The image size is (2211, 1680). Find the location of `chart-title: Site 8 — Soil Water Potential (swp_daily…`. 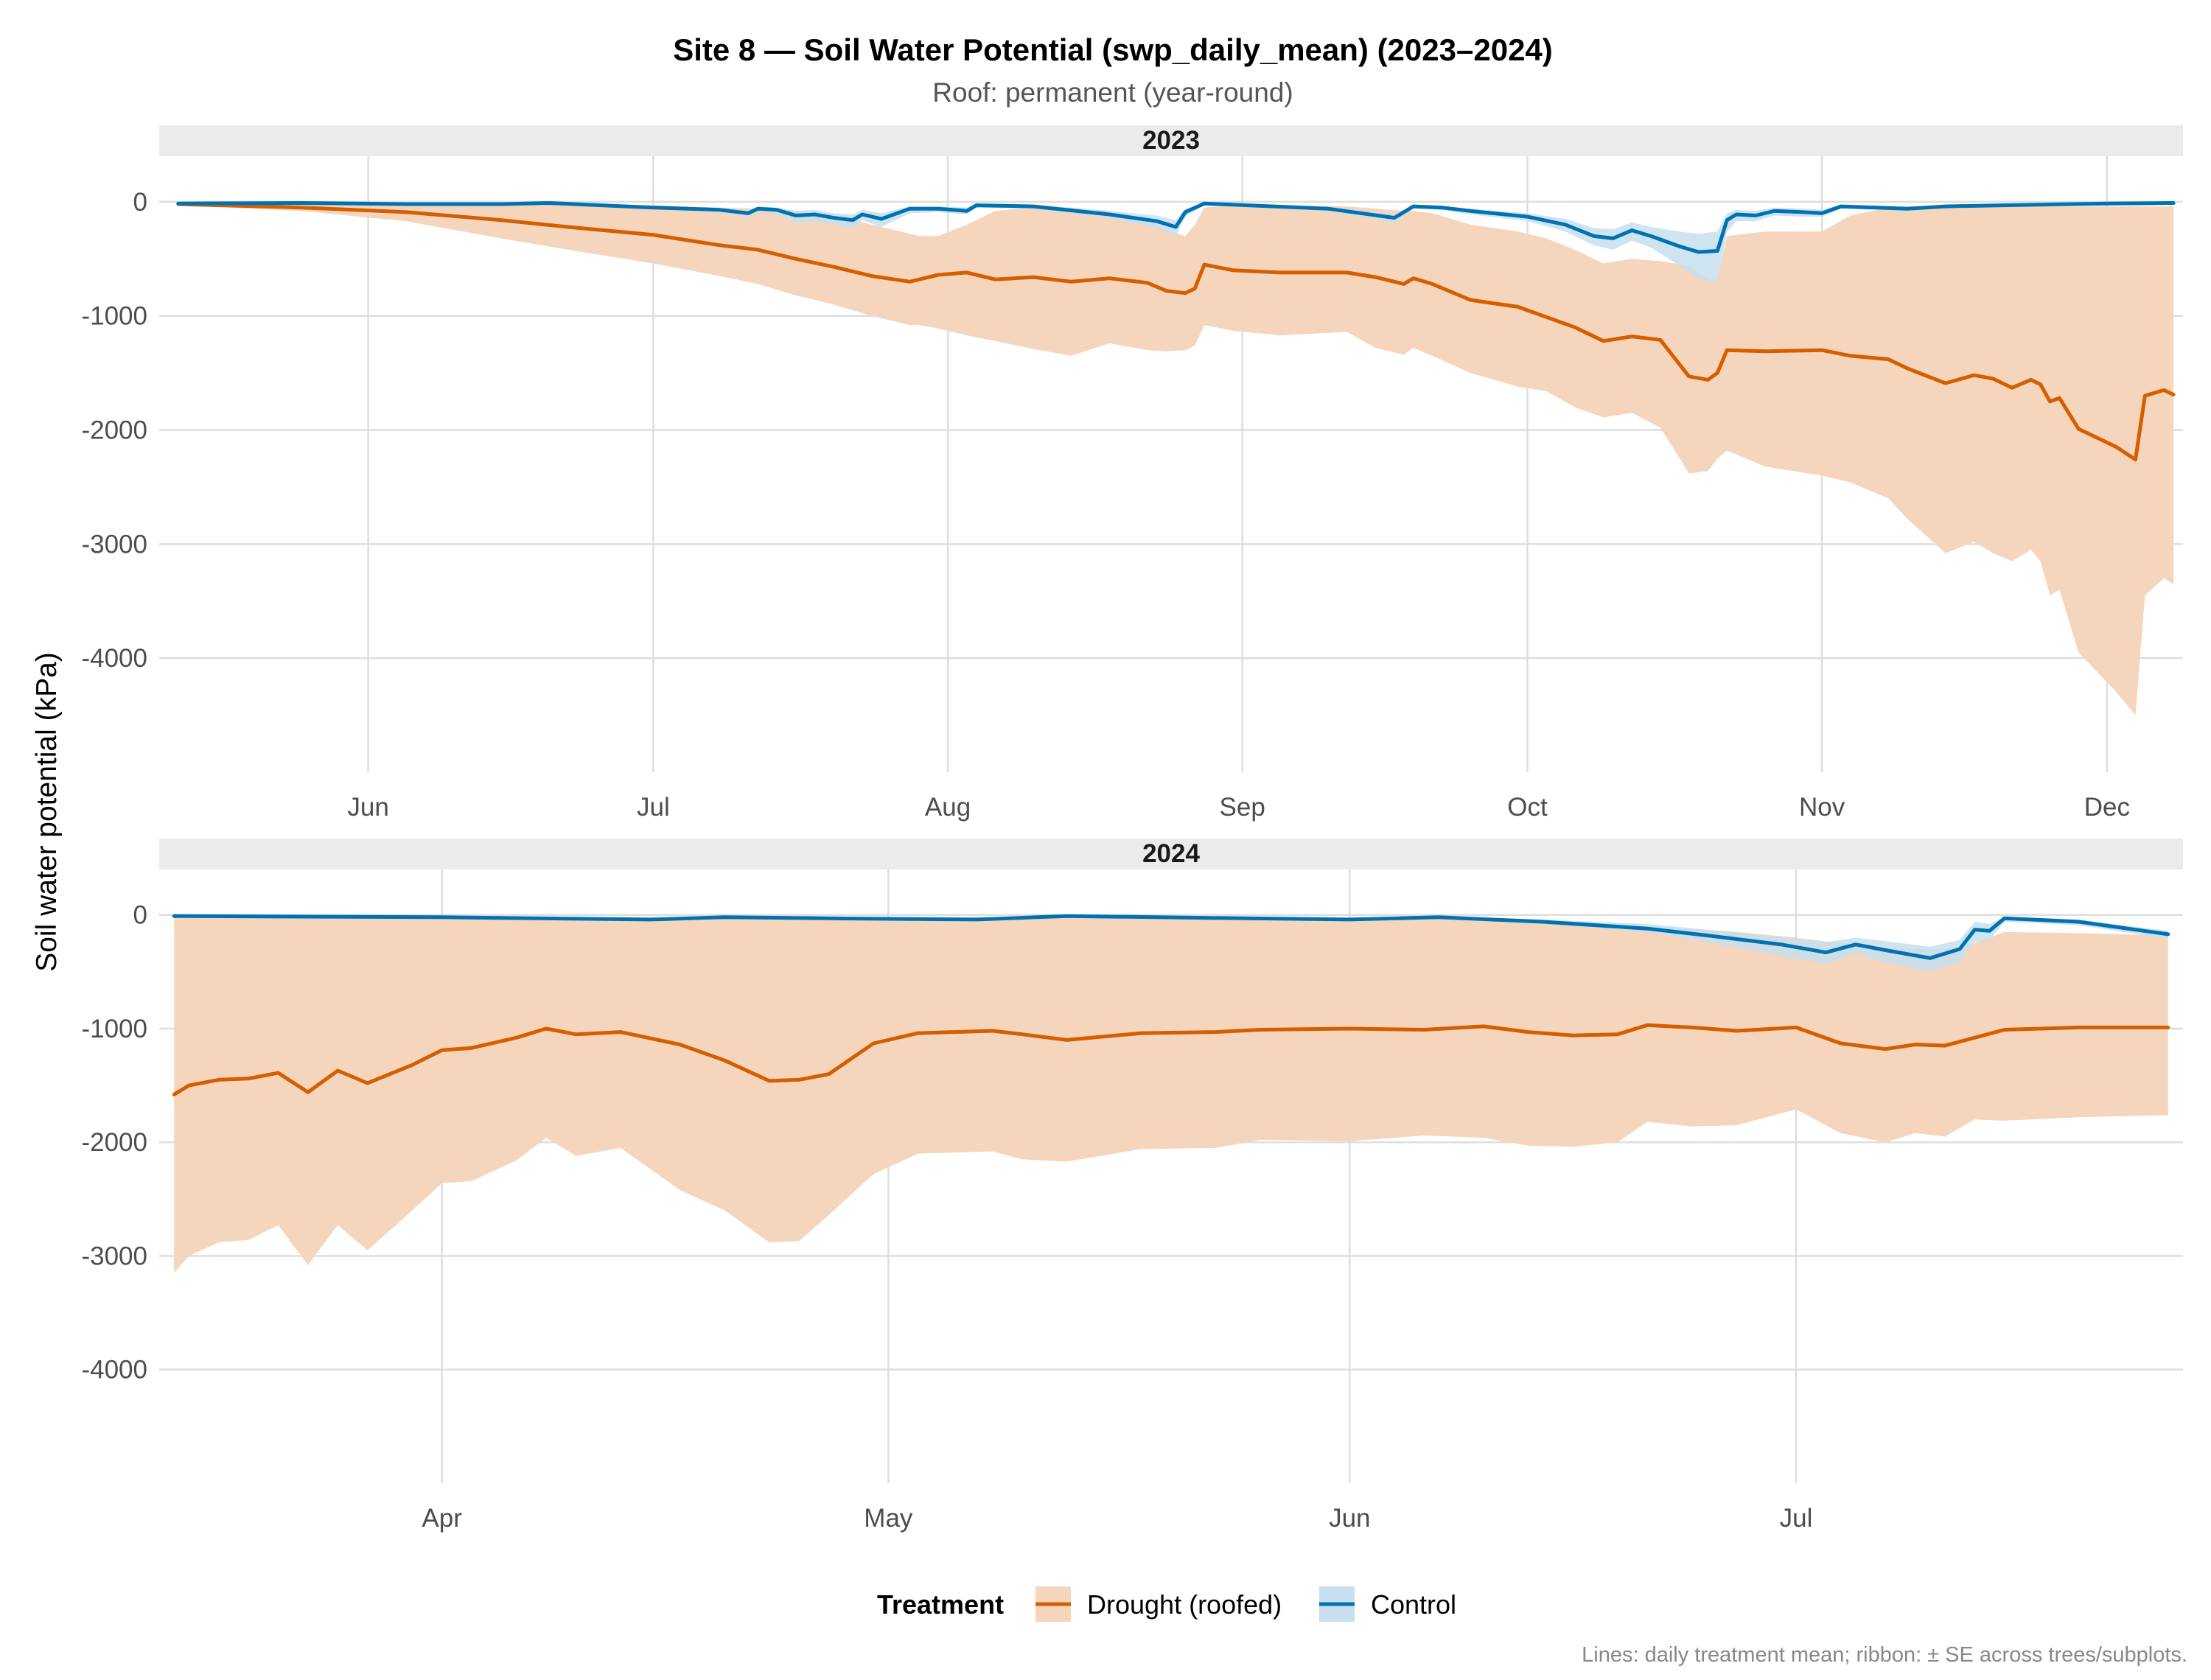

chart-title: Site 8 — Soil Water Potential (swp_daily… is located at coordinates (1113, 49).